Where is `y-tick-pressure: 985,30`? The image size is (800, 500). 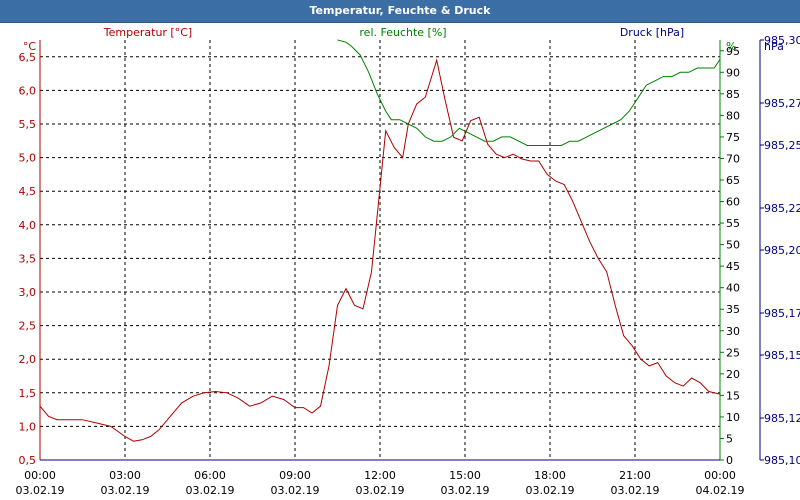
y-tick-pressure: 985,30 is located at coordinates (782, 40).